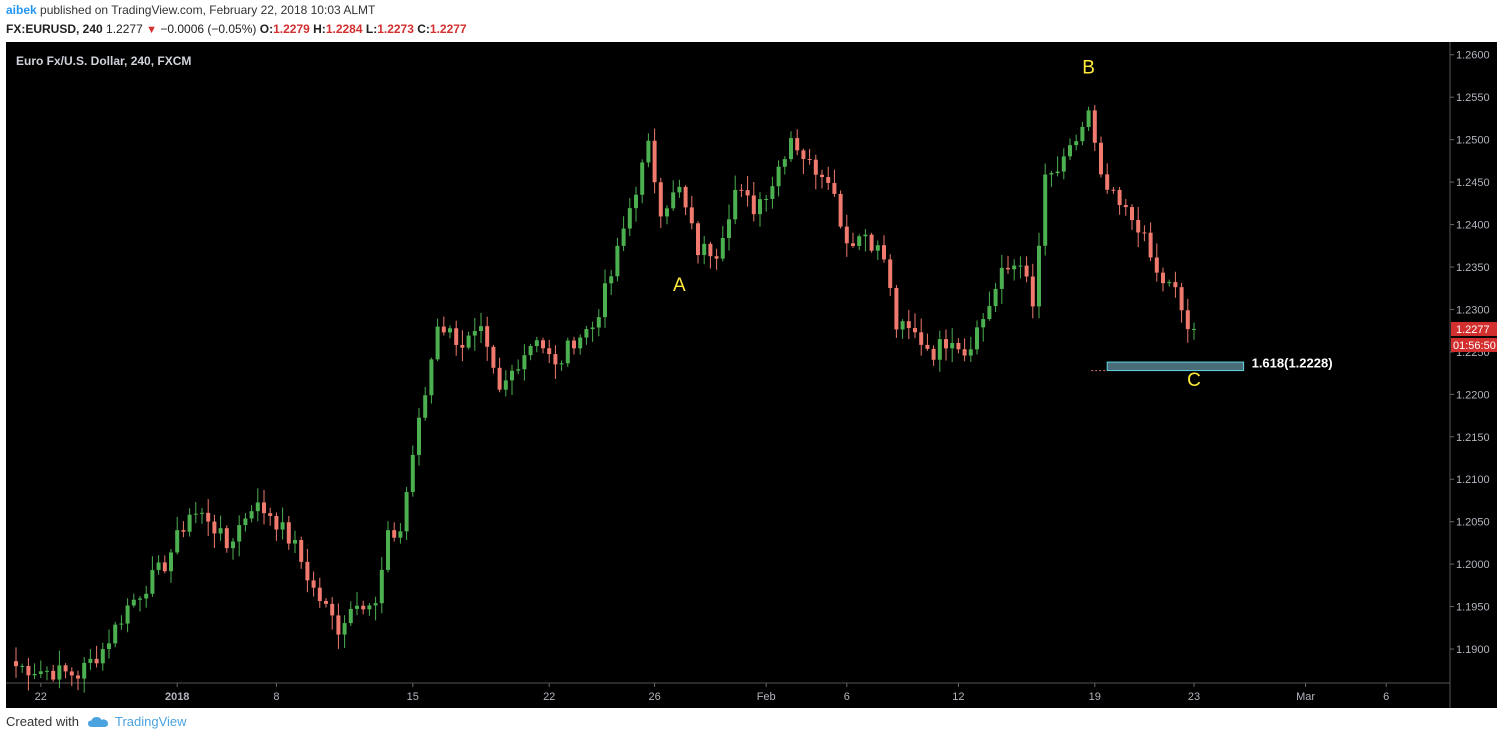 The height and width of the screenshot is (740, 1502). Describe the element at coordinates (21, 10) in the screenshot. I see `author-link: aibek` at that location.